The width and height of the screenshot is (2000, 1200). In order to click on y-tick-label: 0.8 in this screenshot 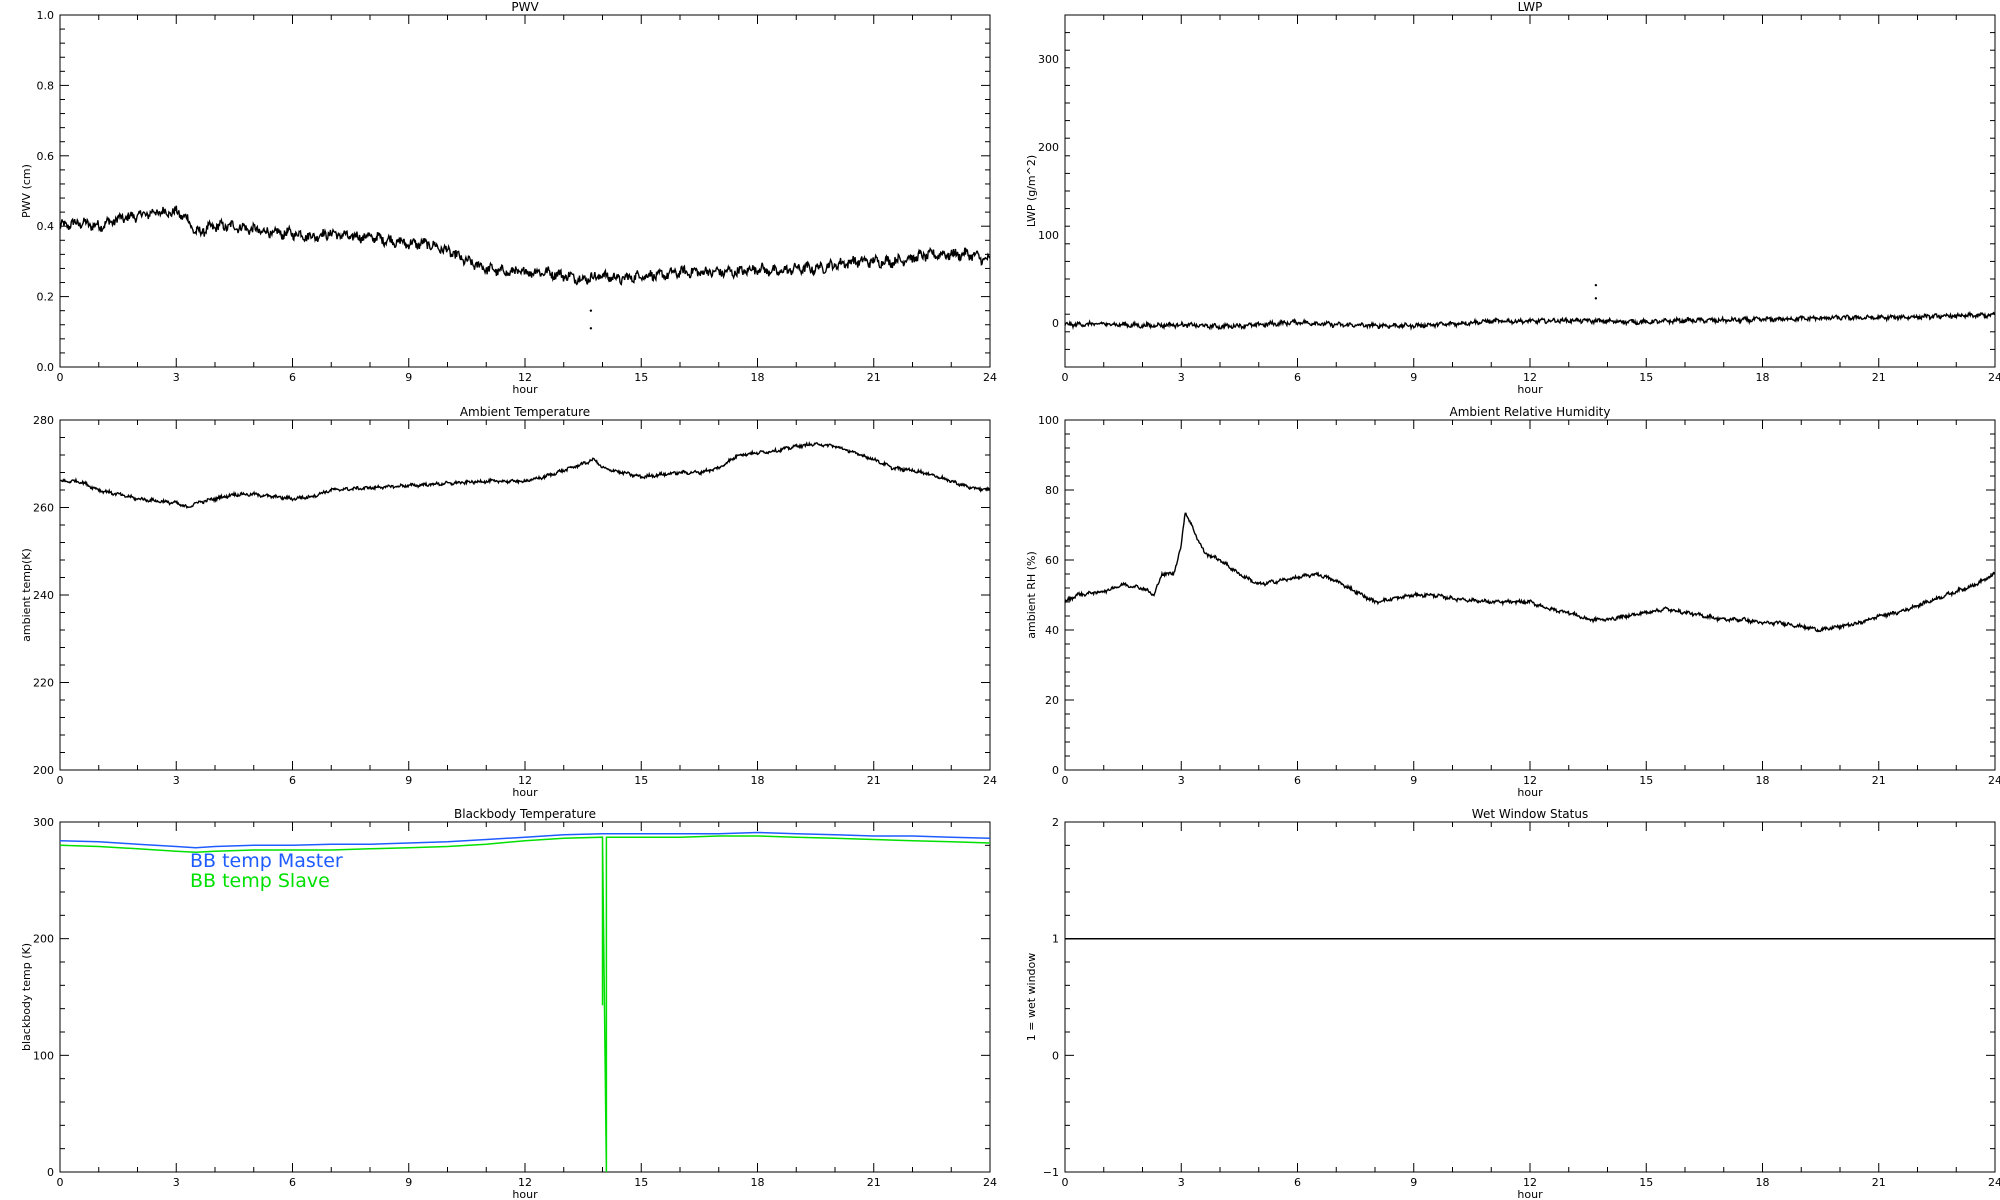, I will do `click(46, 85)`.